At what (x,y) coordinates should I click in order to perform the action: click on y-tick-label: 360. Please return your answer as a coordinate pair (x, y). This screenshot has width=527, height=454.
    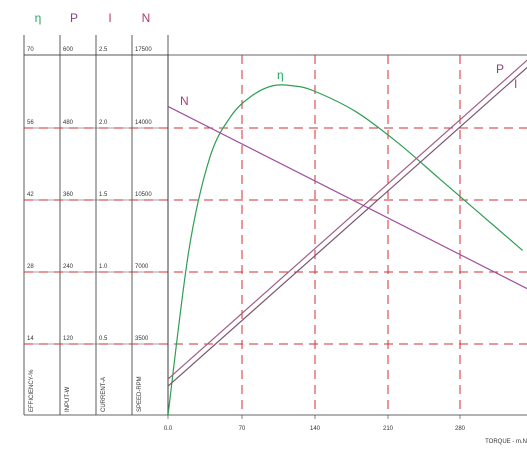
    Looking at the image, I should click on (68, 195).